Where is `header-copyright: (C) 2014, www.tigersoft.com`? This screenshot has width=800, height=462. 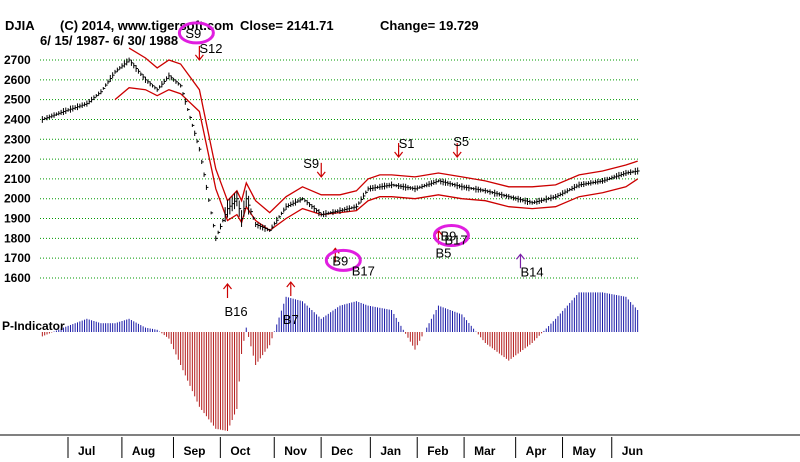
header-copyright: (C) 2014, www.tigersoft.com is located at coordinates (147, 25).